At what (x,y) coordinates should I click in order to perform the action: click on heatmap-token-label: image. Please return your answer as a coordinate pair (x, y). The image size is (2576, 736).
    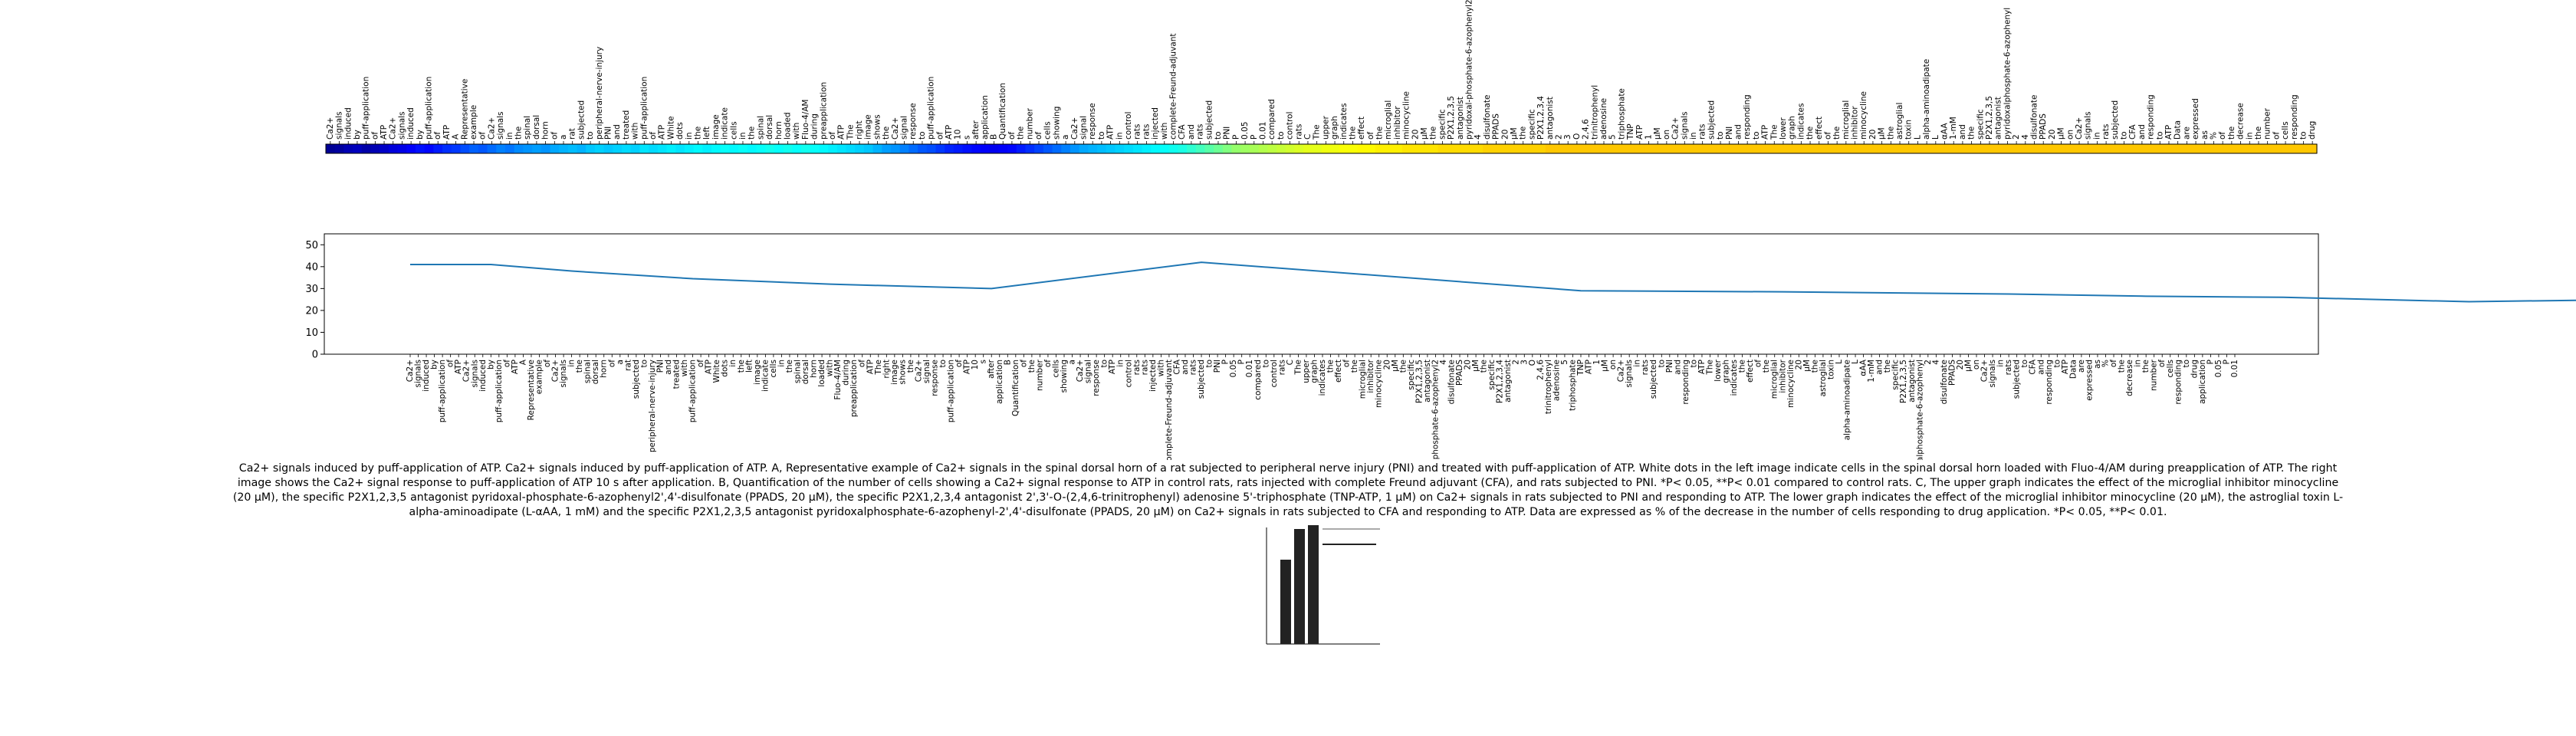
    Looking at the image, I should click on (716, 127).